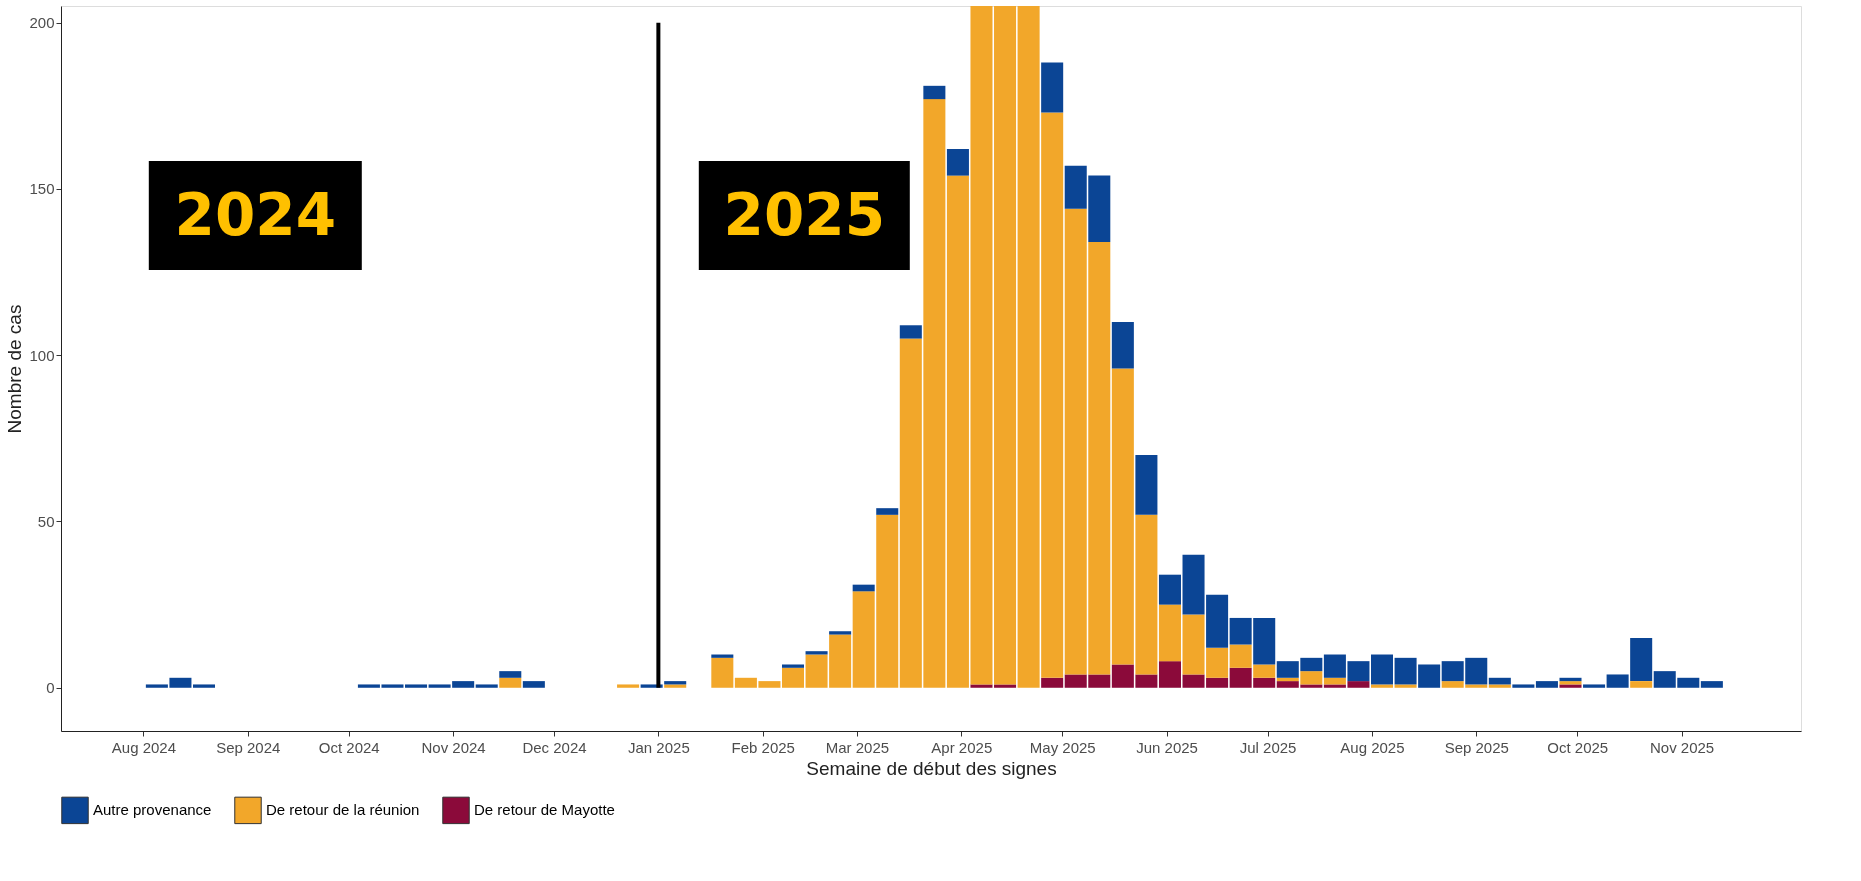  Describe the element at coordinates (1062, 747) in the screenshot. I see `x-tick-label: May 2025` at that location.